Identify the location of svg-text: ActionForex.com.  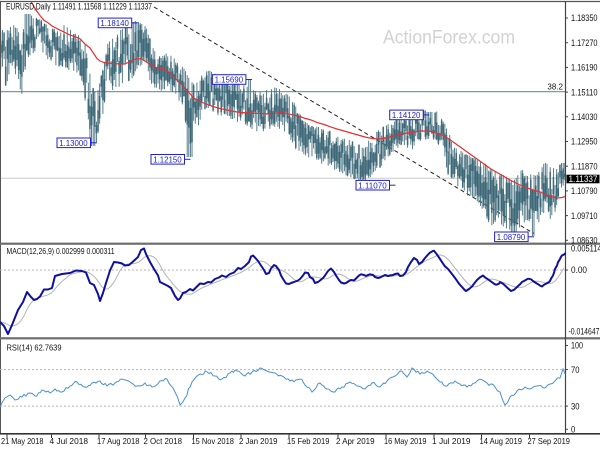
(449, 38).